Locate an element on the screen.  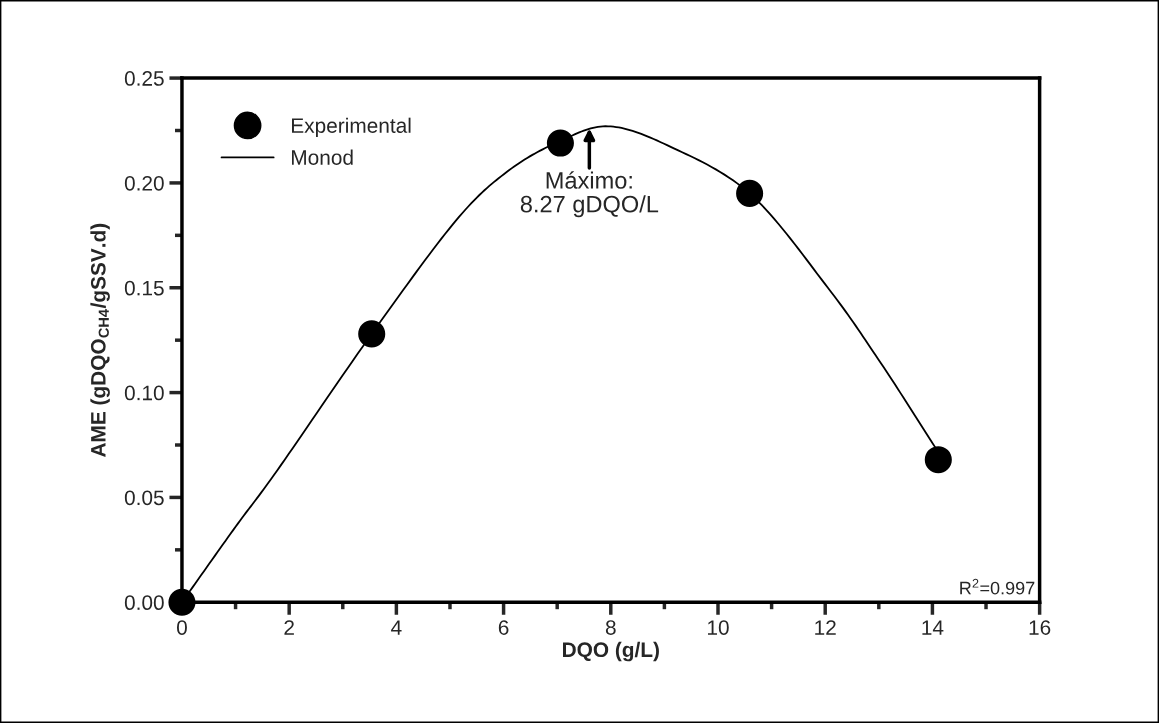
y-tick-label: 0.25 is located at coordinates (144, 78).